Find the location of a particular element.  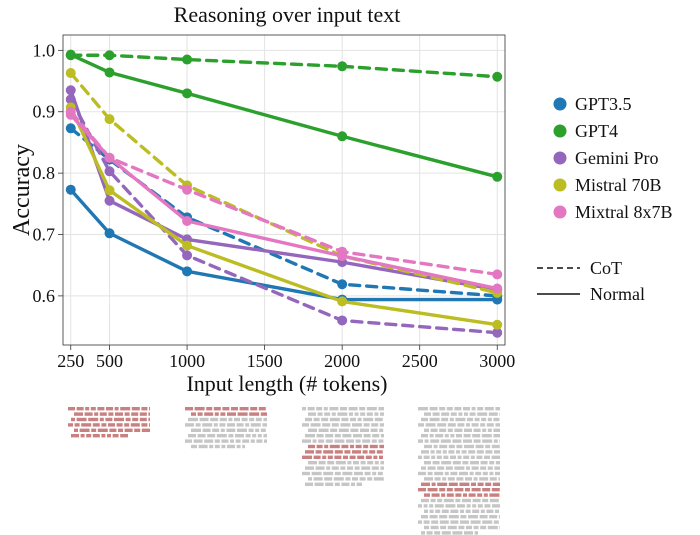

data-point-mistral-70b-normal is located at coordinates (342, 301).